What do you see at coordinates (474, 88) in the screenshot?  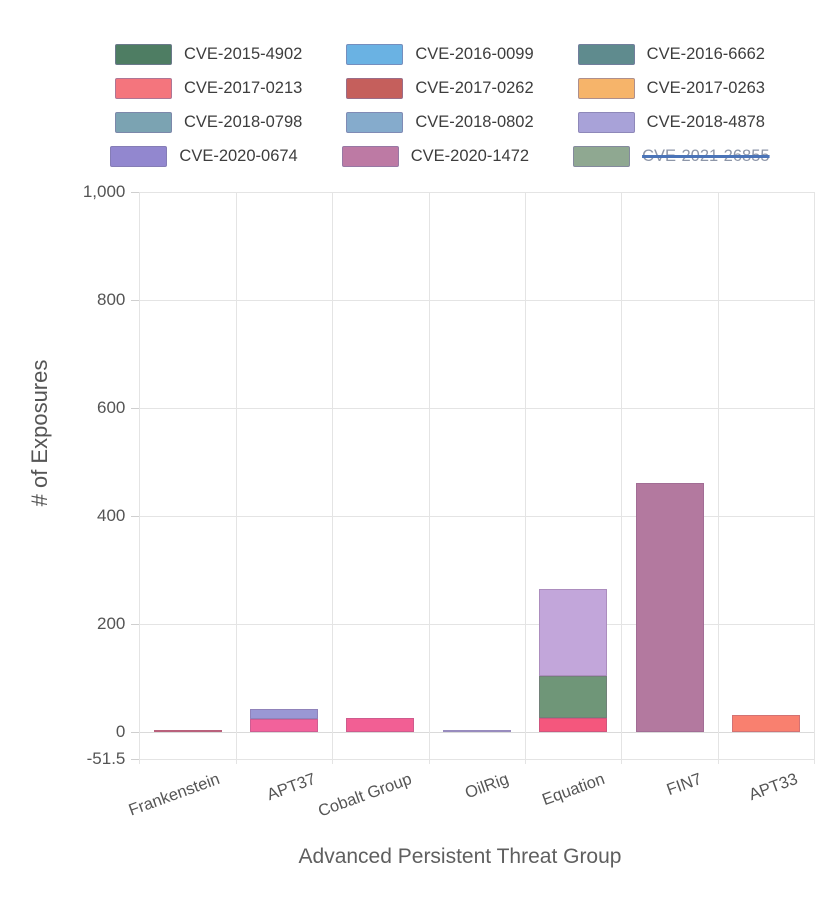 I see `legend-item-label: CVE-2017-0262` at bounding box center [474, 88].